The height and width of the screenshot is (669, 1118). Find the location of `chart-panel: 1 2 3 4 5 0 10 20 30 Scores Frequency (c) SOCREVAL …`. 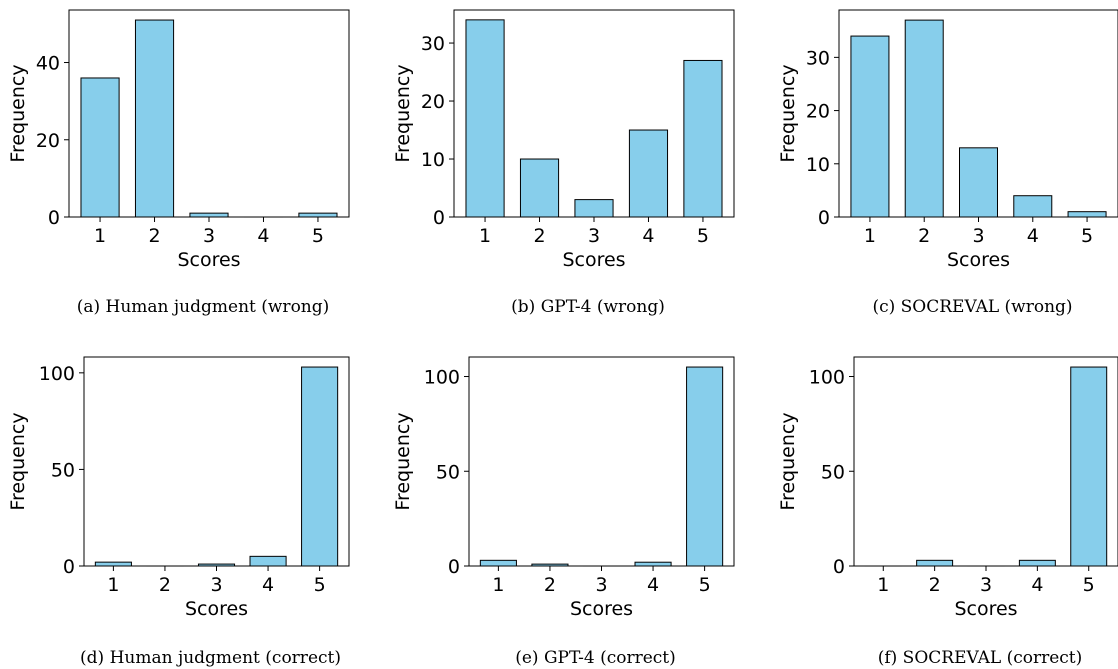

chart-panel: 1 2 3 4 5 0 10 20 30 Scores Frequency (c) SOCREVAL … is located at coordinates (947, 163).